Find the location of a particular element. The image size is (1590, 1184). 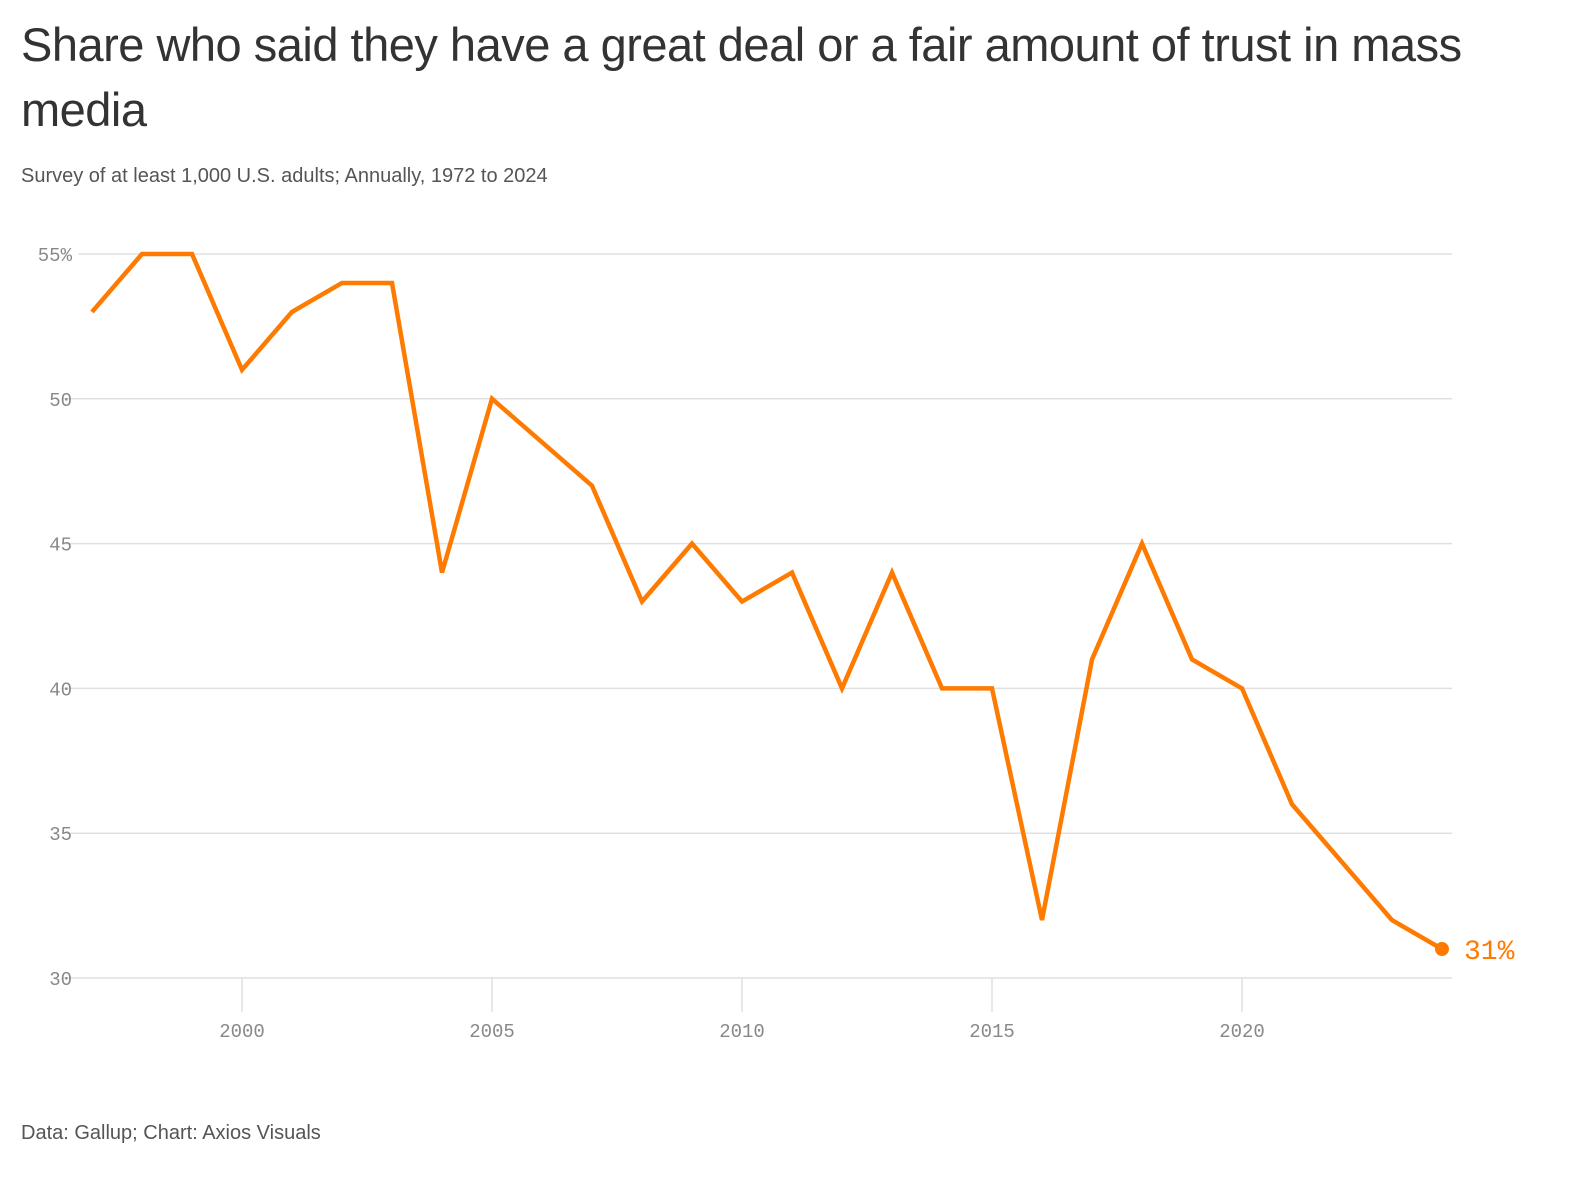

x-tick-label: 2000 is located at coordinates (242, 1032).